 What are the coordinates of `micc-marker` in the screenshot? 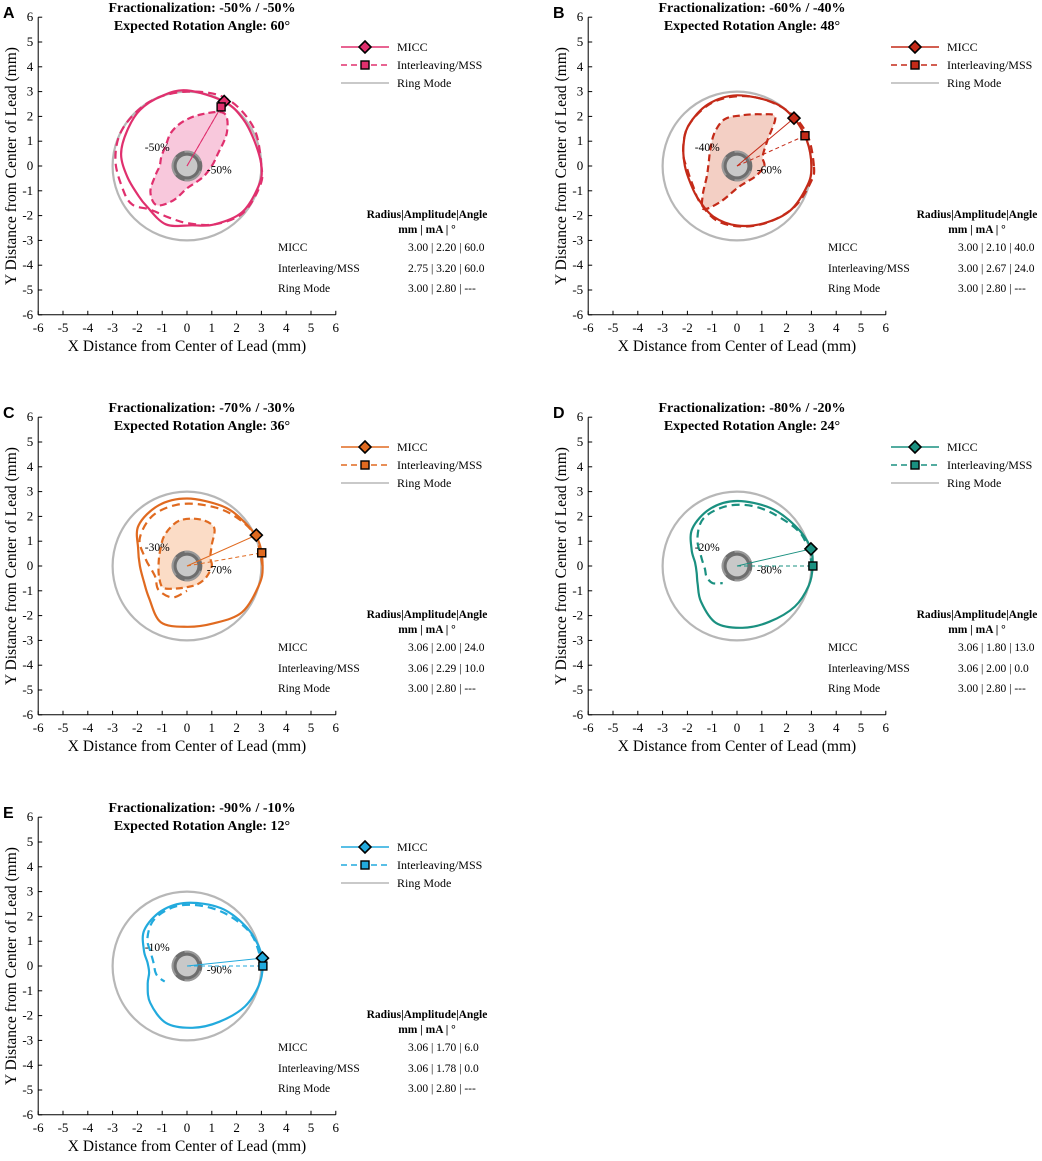 It's located at (811, 549).